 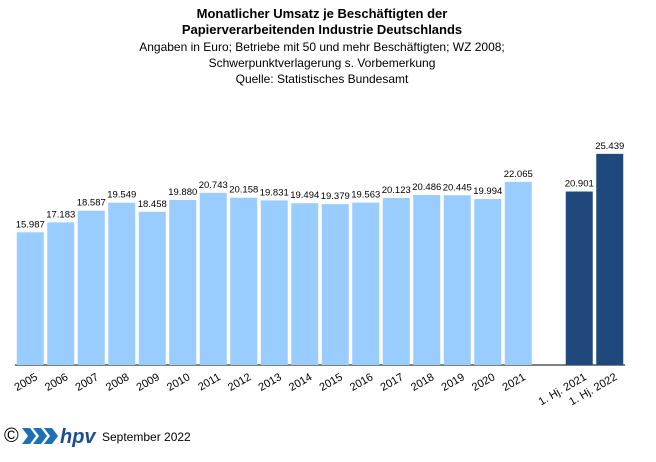 I want to click on x-tick-label: 2015, so click(x=331, y=382).